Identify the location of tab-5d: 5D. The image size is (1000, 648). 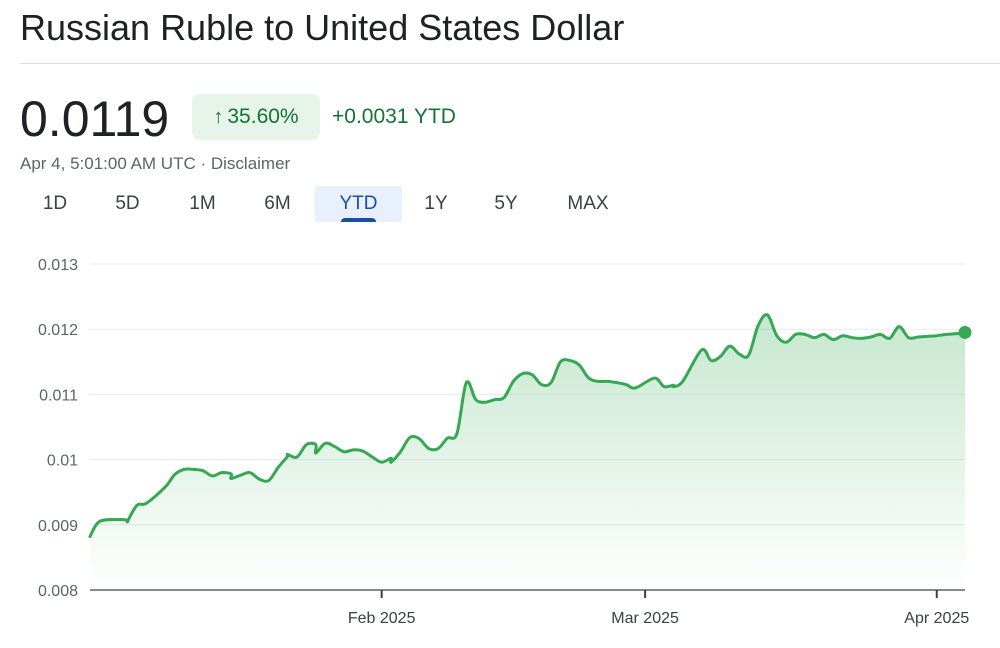
(127, 204).